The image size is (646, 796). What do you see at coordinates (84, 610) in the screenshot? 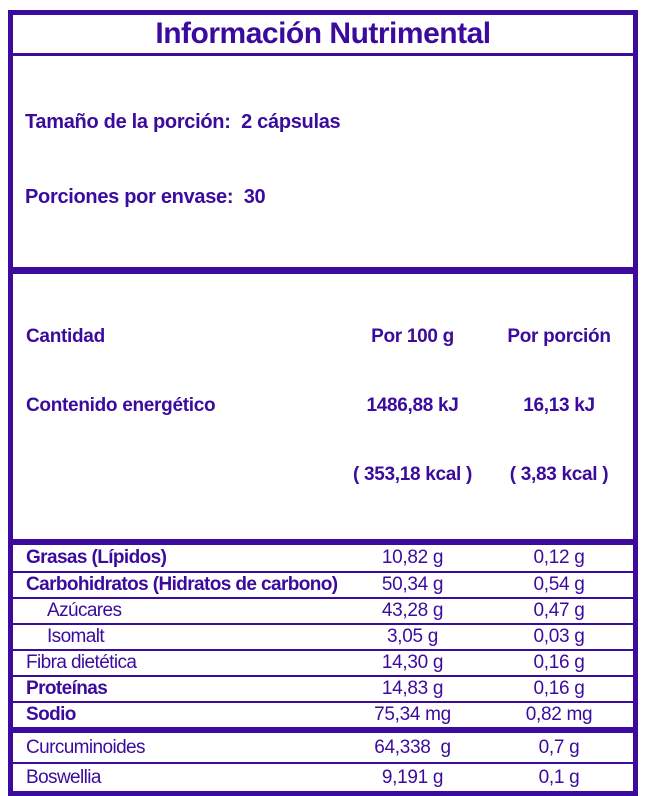
I see `nutrient-label: Azúcares` at bounding box center [84, 610].